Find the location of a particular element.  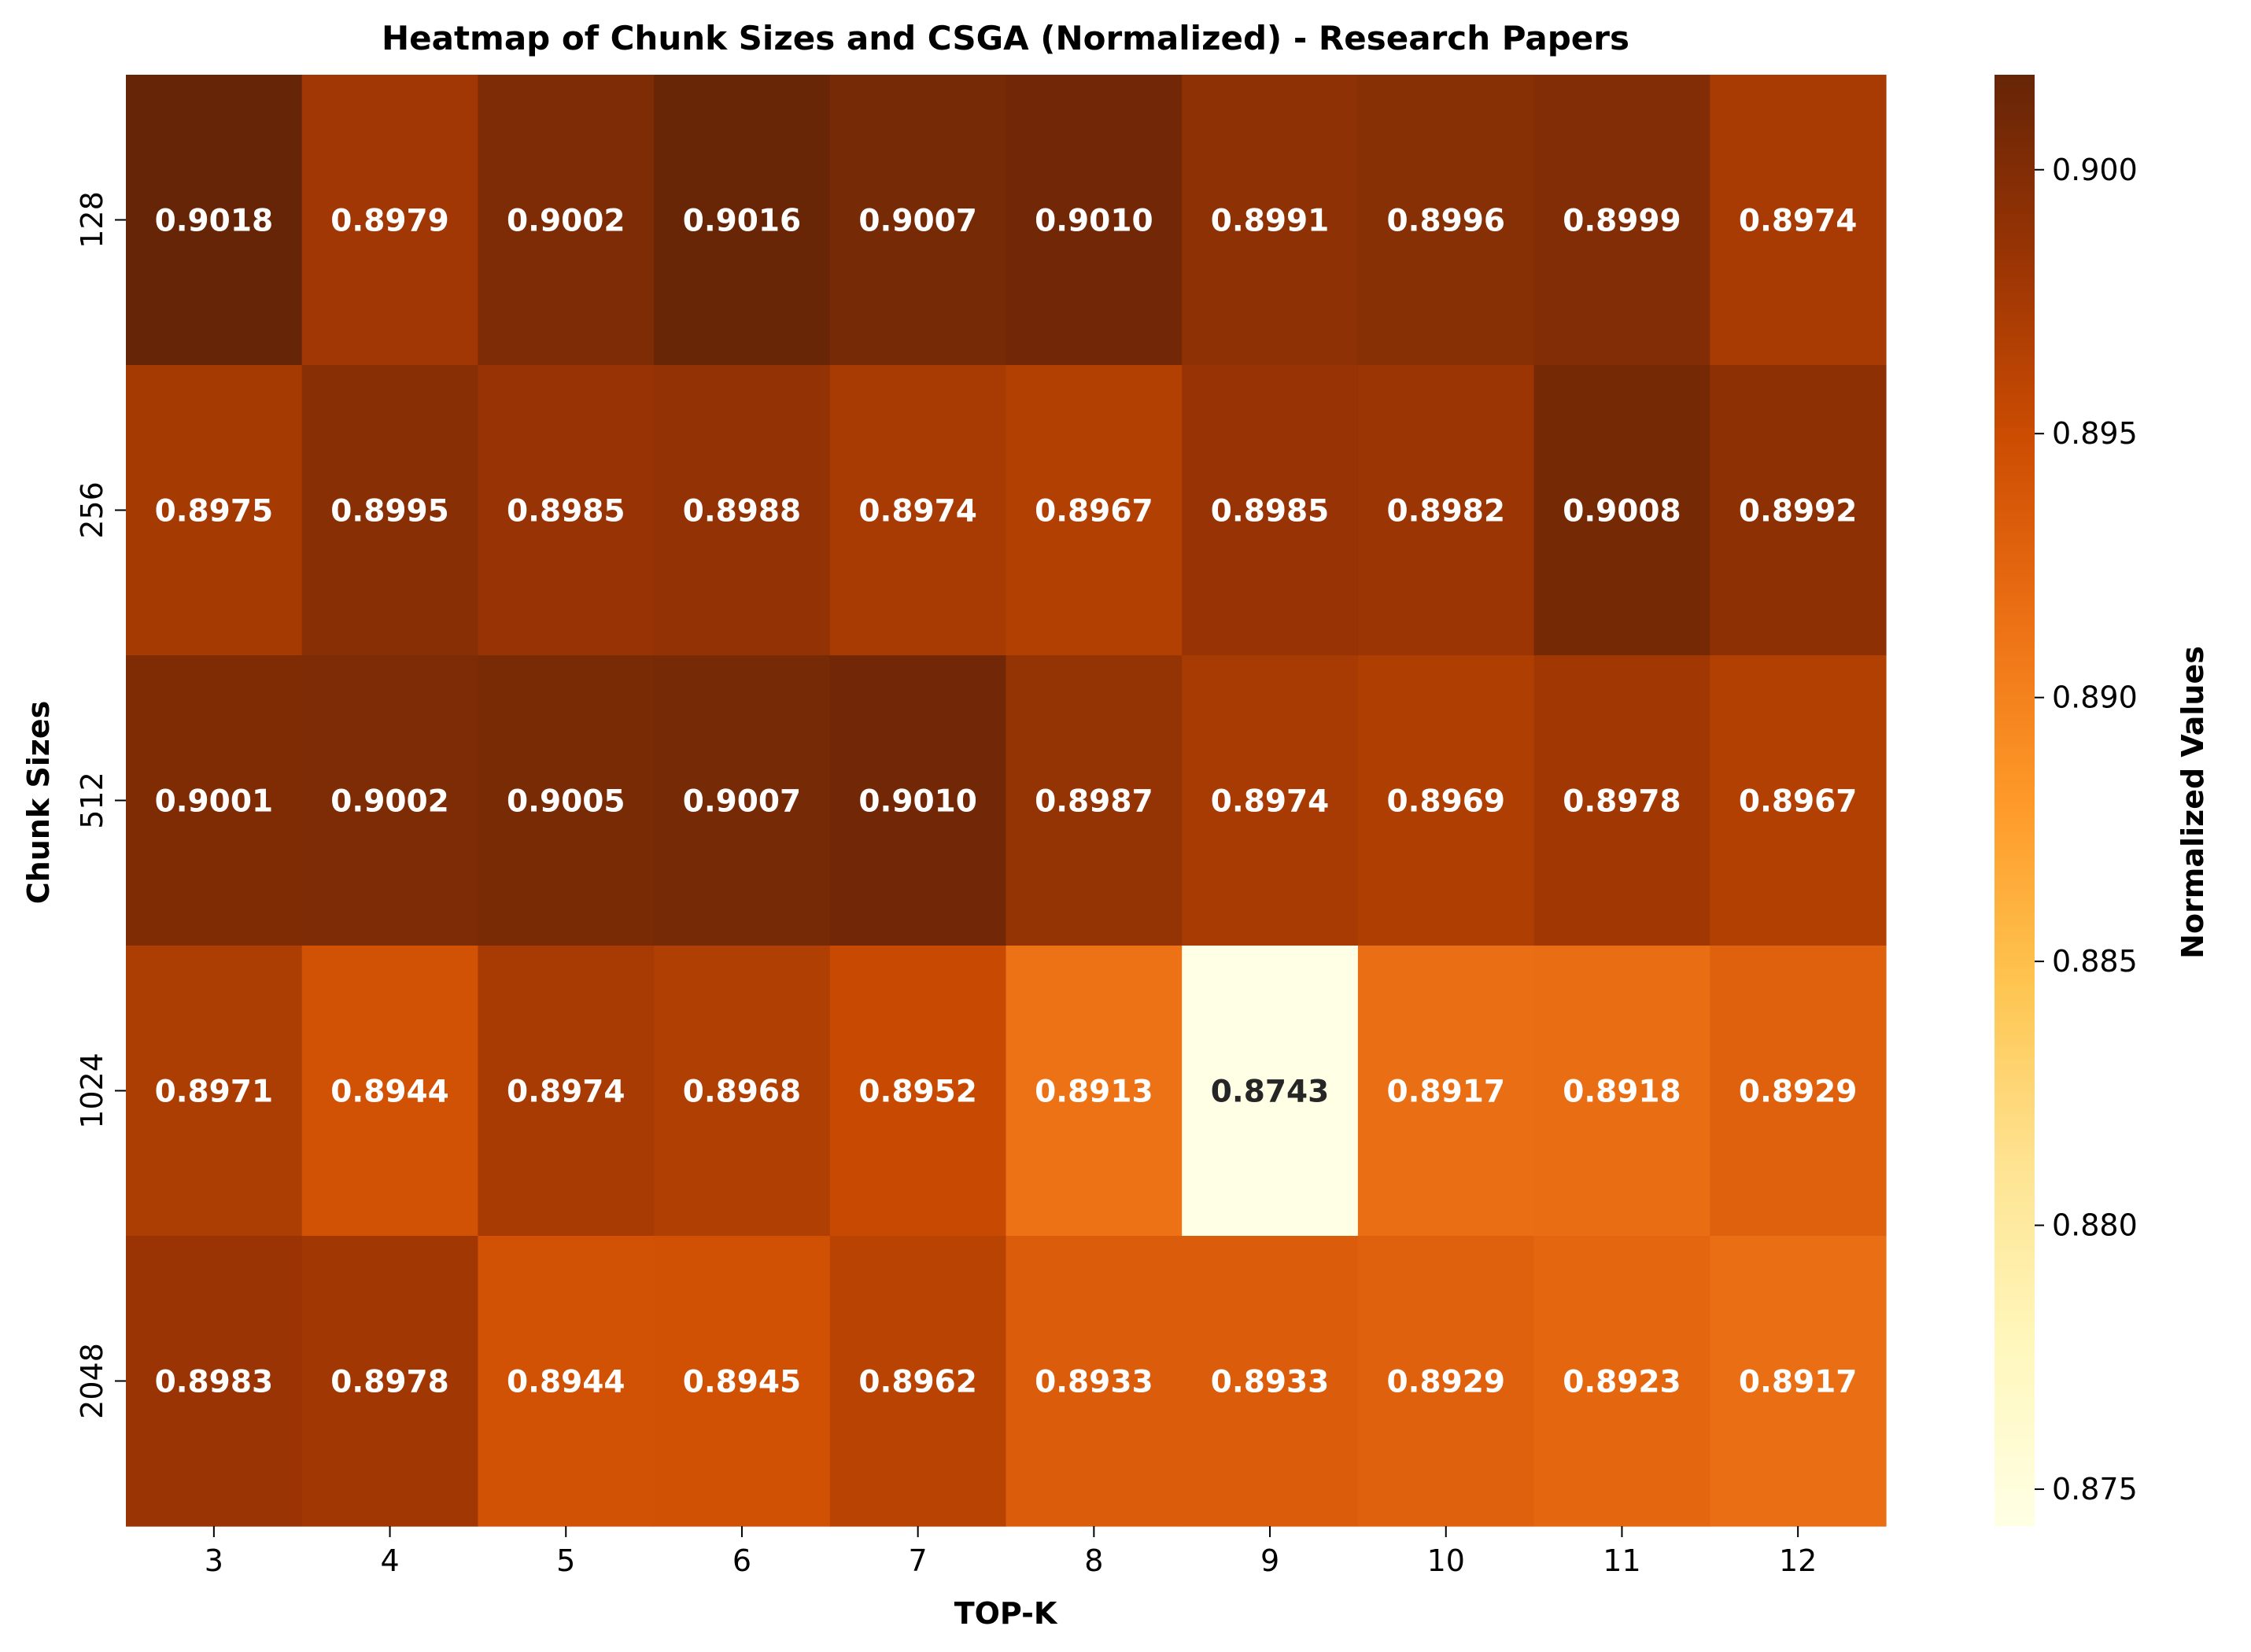

cell-value-label: 0.8983 is located at coordinates (215, 1382).